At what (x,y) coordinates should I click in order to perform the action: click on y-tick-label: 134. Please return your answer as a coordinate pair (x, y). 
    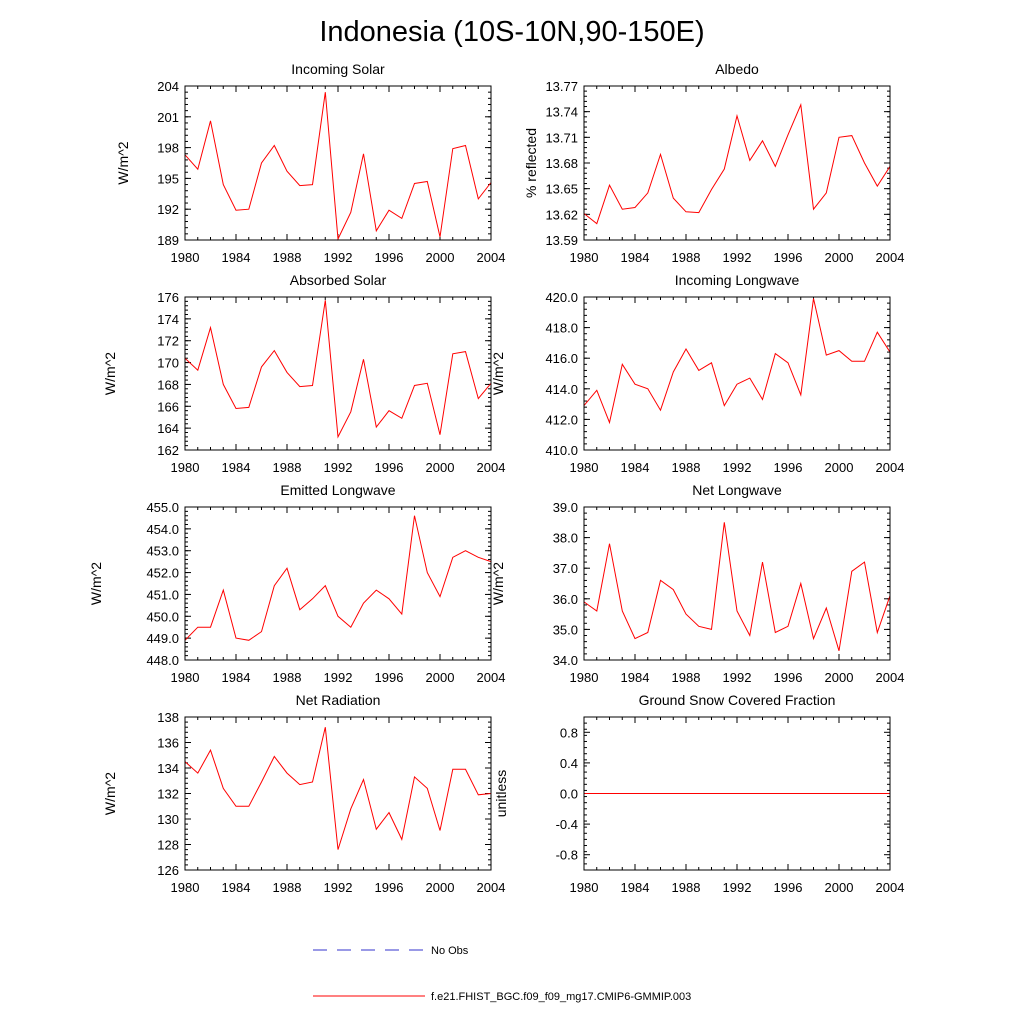
    Looking at the image, I should click on (168, 768).